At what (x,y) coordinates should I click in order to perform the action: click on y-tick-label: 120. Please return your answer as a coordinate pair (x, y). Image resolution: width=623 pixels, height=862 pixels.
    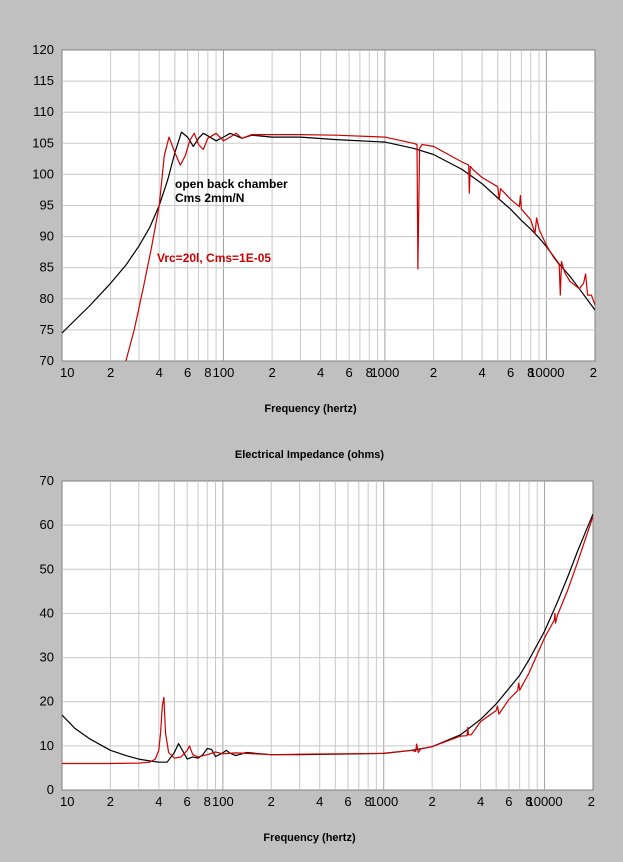
    Looking at the image, I should click on (43, 49).